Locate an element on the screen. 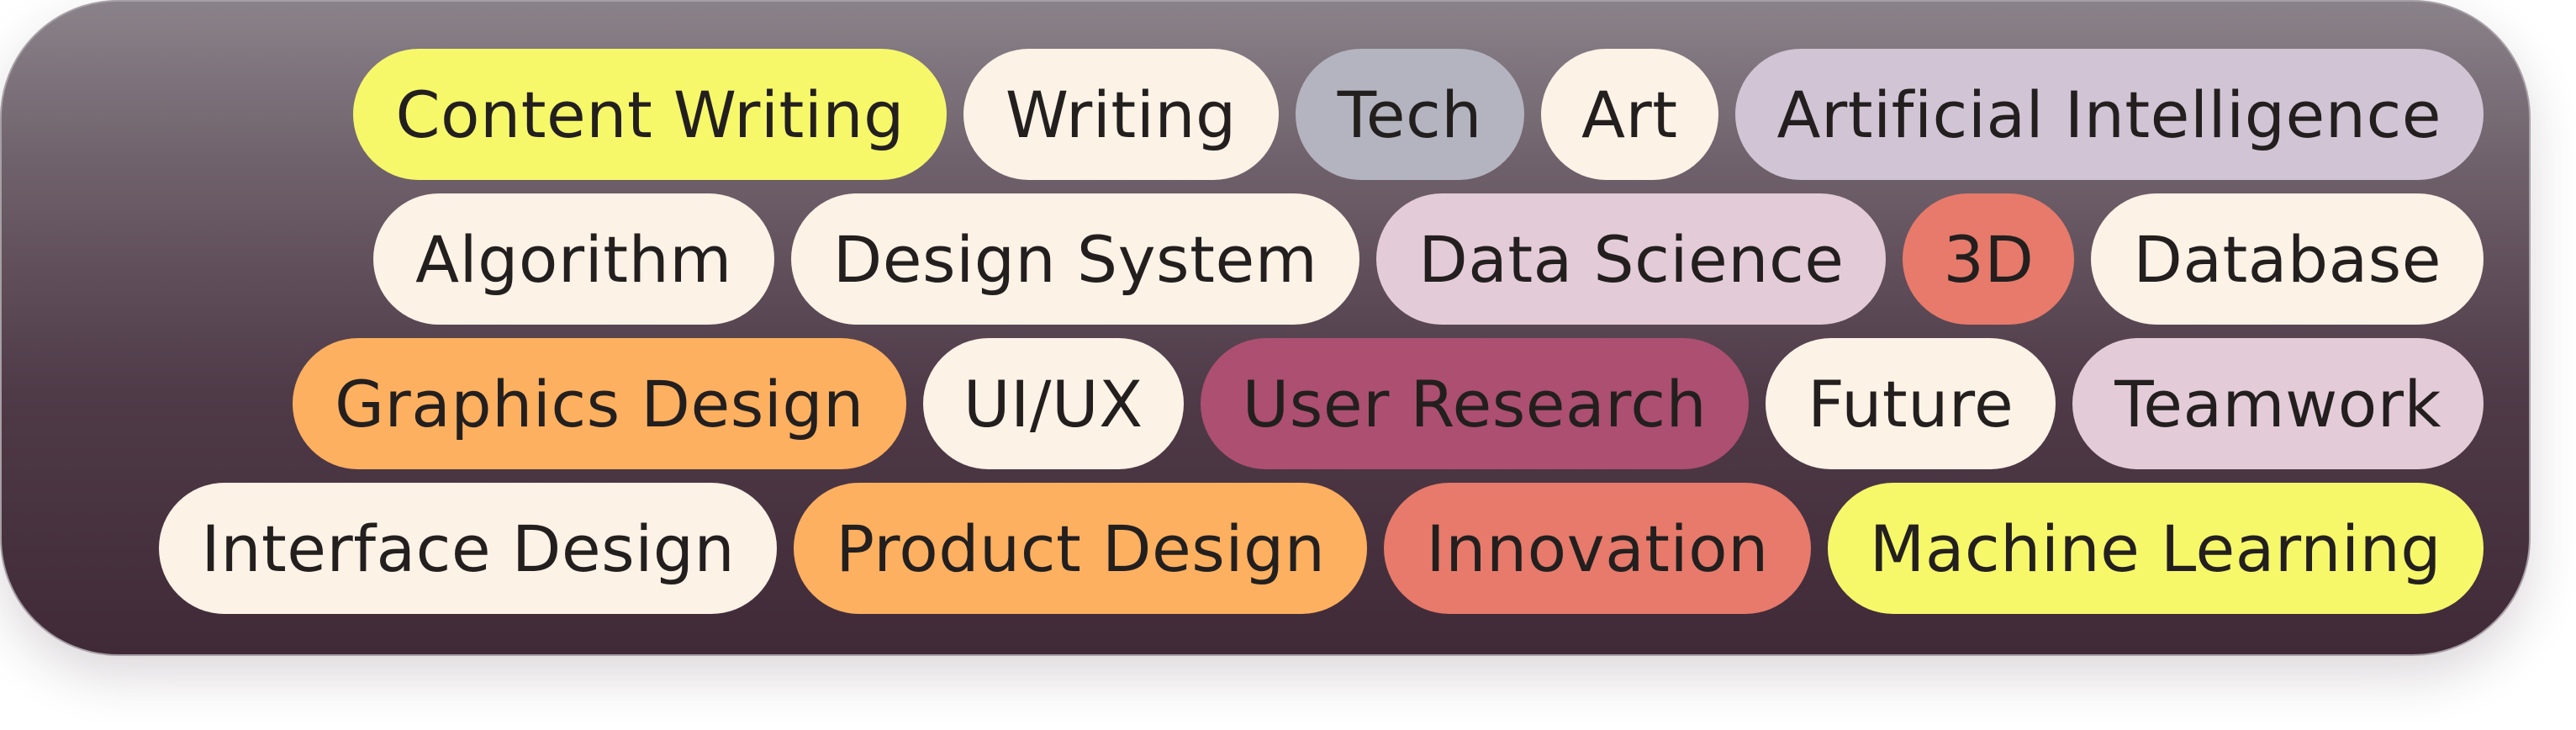  tag-writing: Writing is located at coordinates (1121, 114).